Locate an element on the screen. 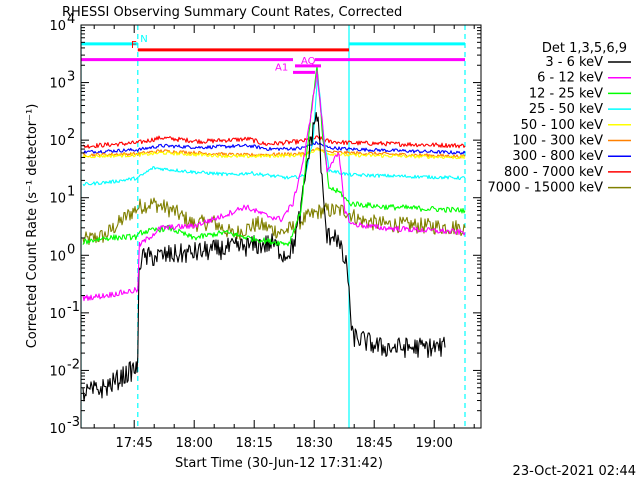  flag-label-a1: A1 is located at coordinates (281, 67).